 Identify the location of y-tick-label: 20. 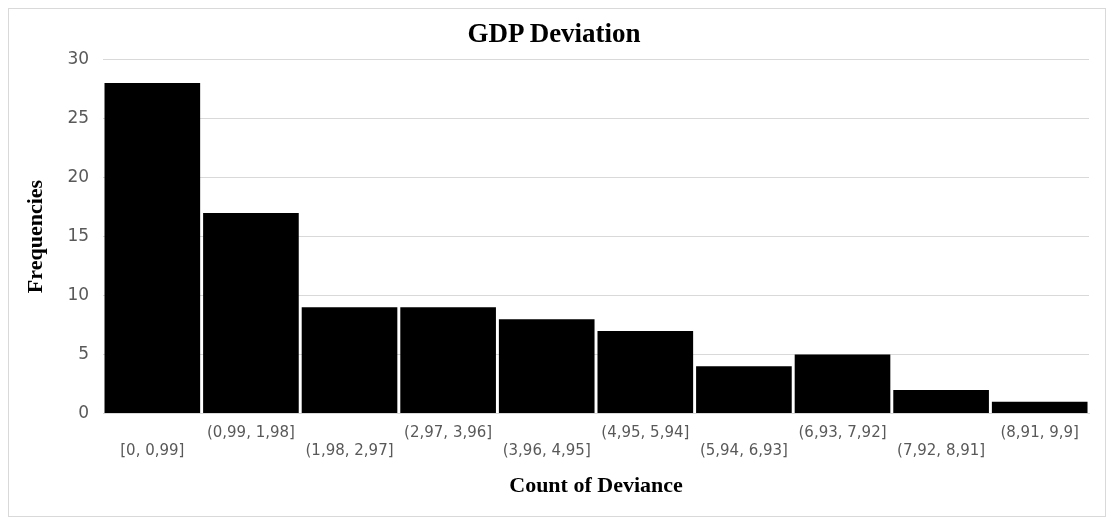
(78, 175).